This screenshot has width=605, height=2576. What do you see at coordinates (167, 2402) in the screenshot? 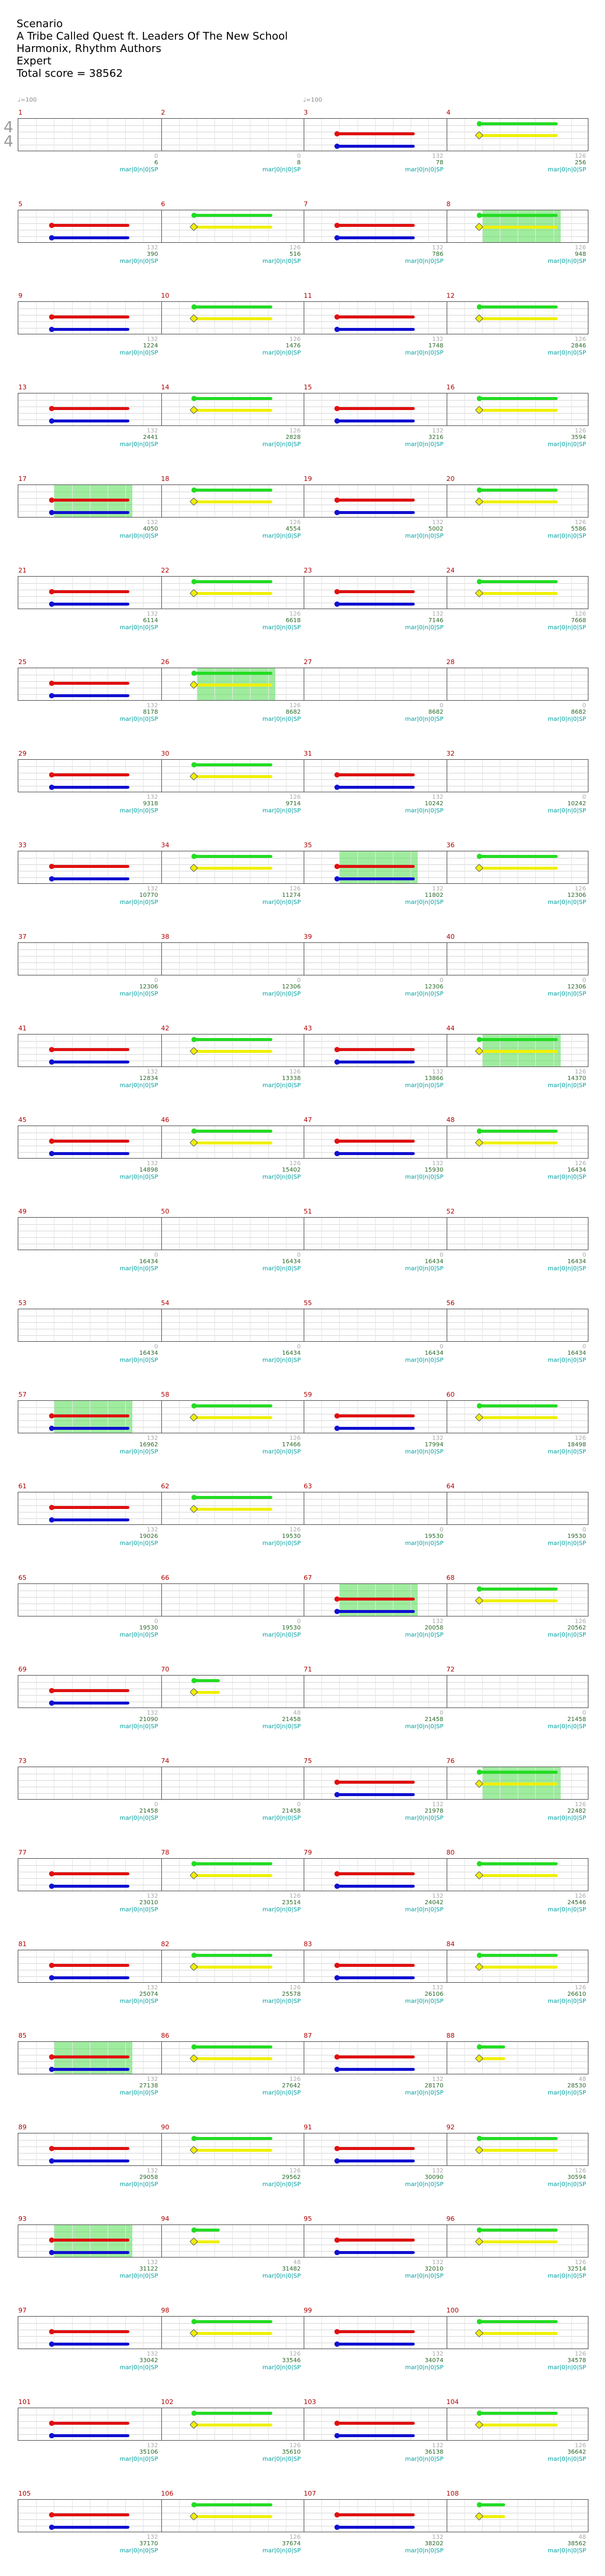
I see `measure-number: 102` at bounding box center [167, 2402].